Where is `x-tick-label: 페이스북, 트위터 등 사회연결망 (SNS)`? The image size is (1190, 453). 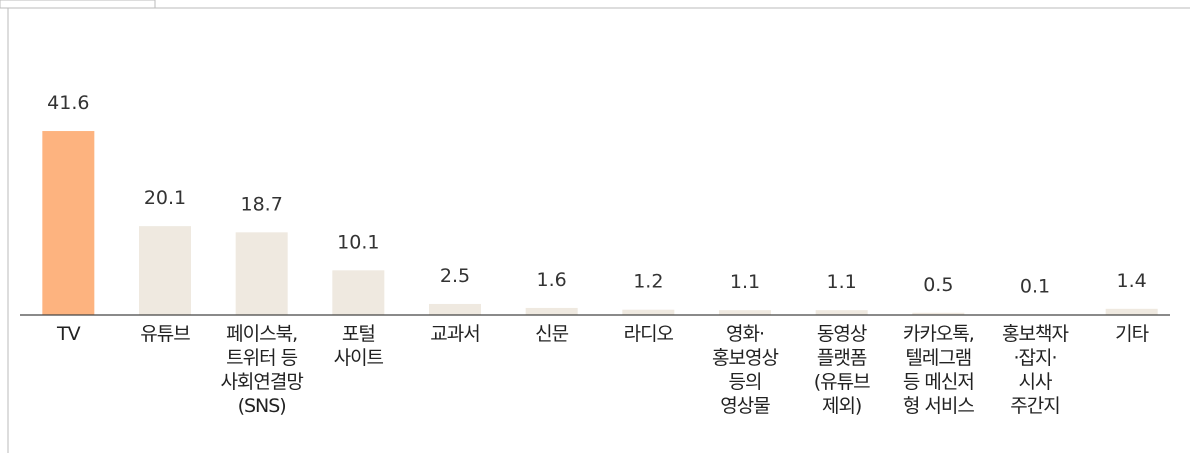
x-tick-label: 페이스북, 트위터 등 사회연결망 (SNS) is located at coordinates (261, 370).